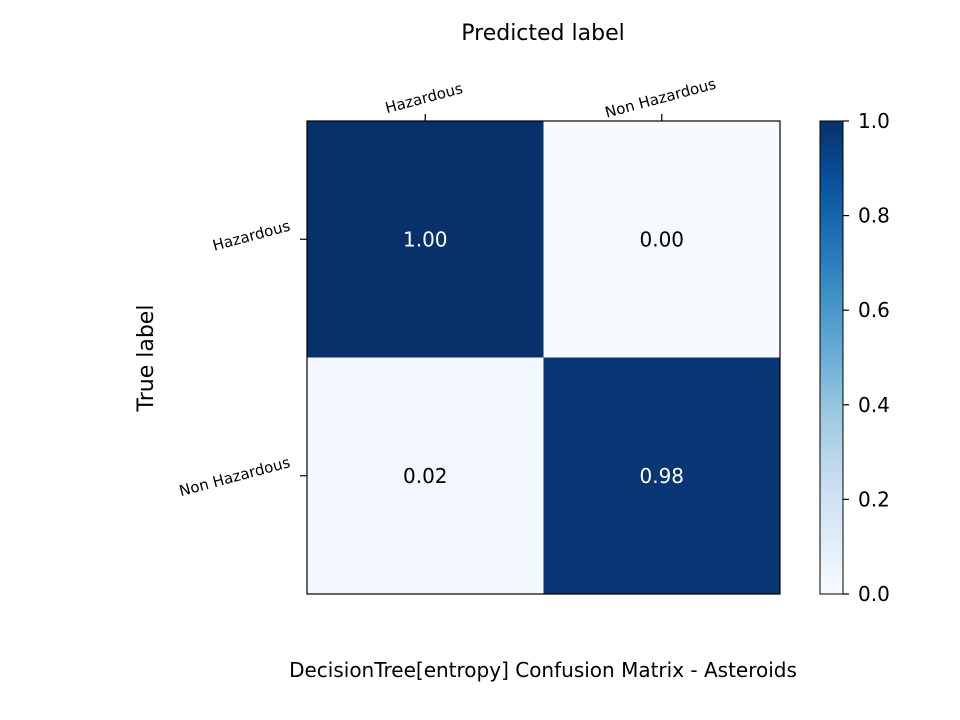  I want to click on colorbar-ticks: 0.0 0.2 0.4 0.6 0.8 1.0, so click(866, 357).